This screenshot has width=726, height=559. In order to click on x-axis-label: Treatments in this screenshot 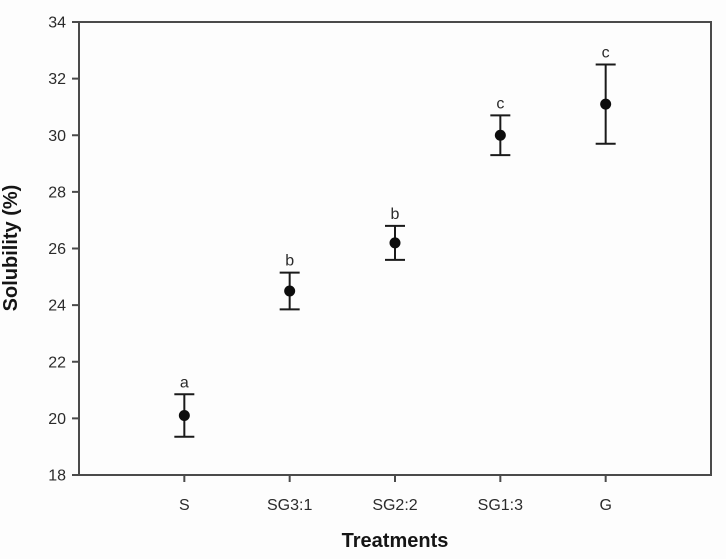, I will do `click(395, 541)`.